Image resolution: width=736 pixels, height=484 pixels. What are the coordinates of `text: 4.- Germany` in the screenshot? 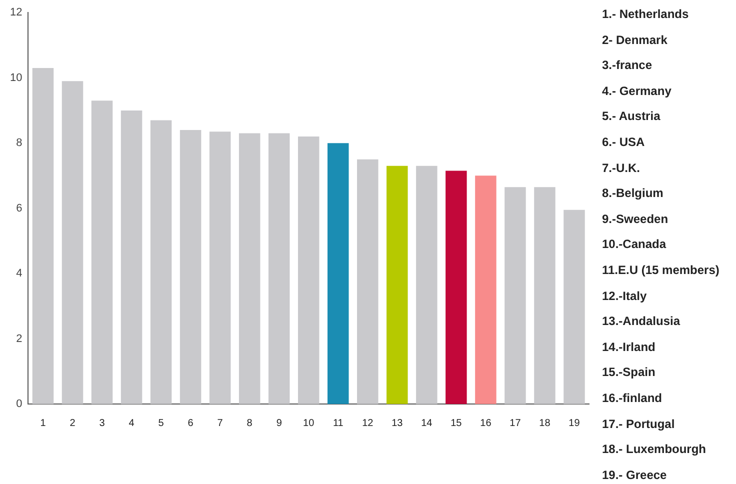 It's located at (637, 91).